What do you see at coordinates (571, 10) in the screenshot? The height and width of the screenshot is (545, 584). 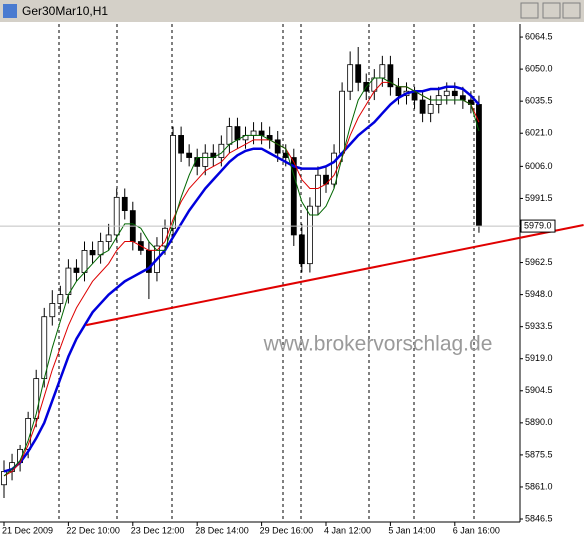 I see `close-button` at bounding box center [571, 10].